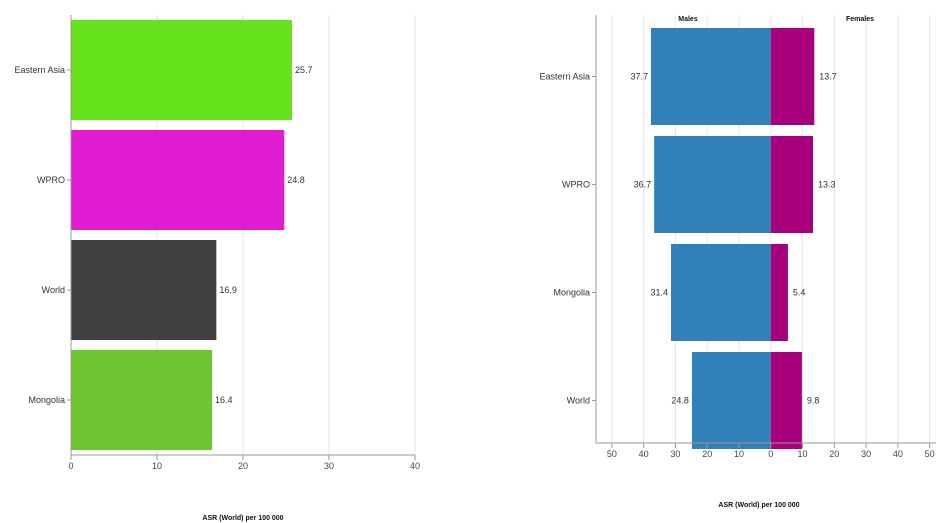 This screenshot has height=523, width=942. What do you see at coordinates (70, 466) in the screenshot?
I see `left-x-tick-label: 0` at bounding box center [70, 466].